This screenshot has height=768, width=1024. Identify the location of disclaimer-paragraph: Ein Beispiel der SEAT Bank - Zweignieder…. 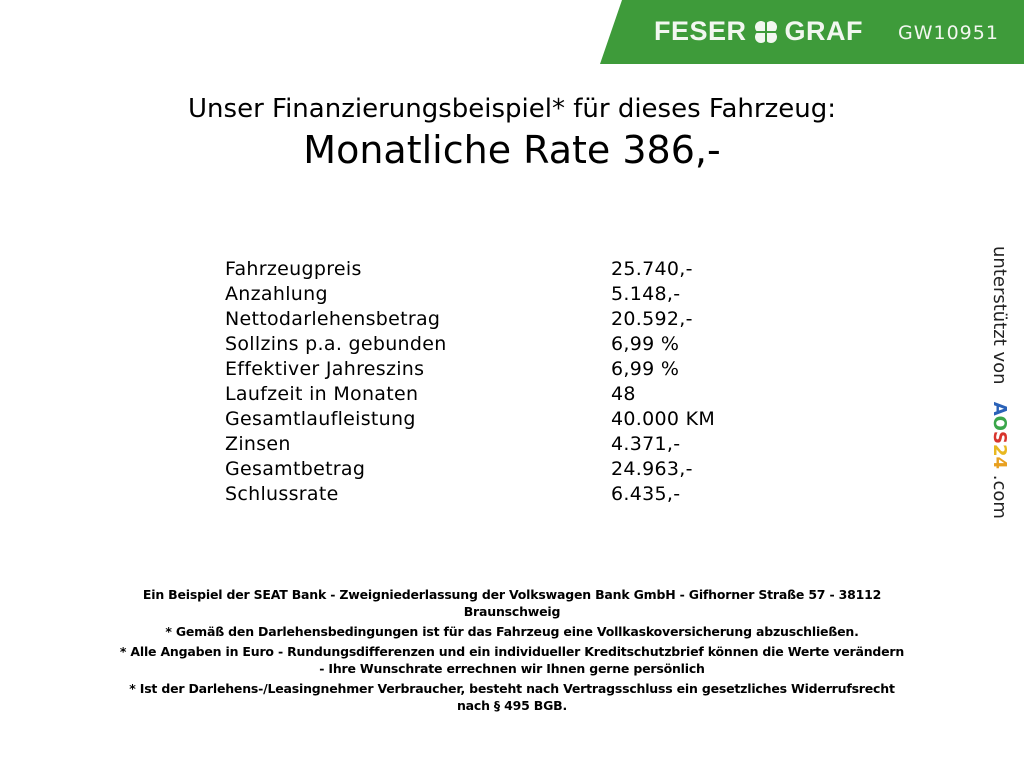
(512, 603).